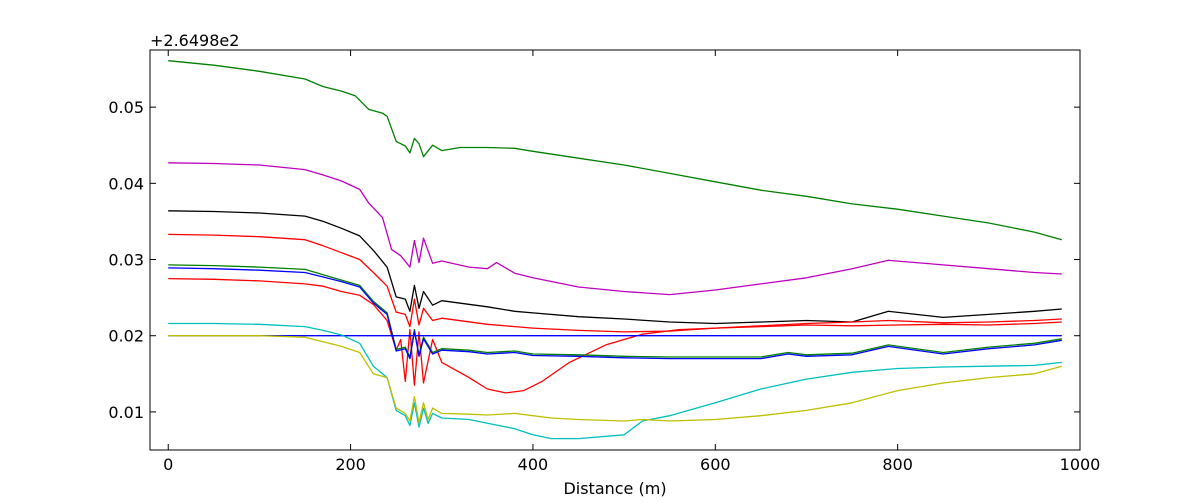 This screenshot has height=504, width=1200. Describe the element at coordinates (126, 183) in the screenshot. I see `y-tick-label: 0.04` at that location.